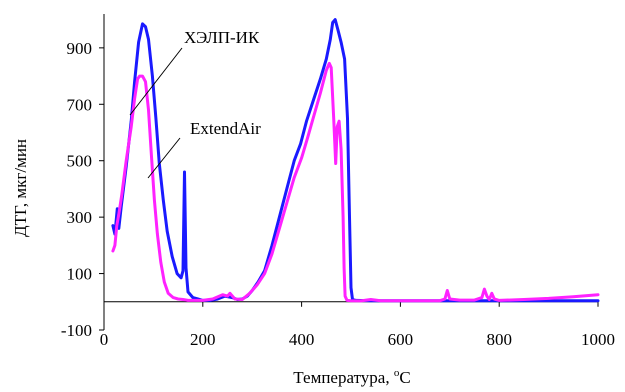 The image size is (625, 392). What do you see at coordinates (80, 104) in the screenshot?
I see `y-tick-label: 700` at bounding box center [80, 104].